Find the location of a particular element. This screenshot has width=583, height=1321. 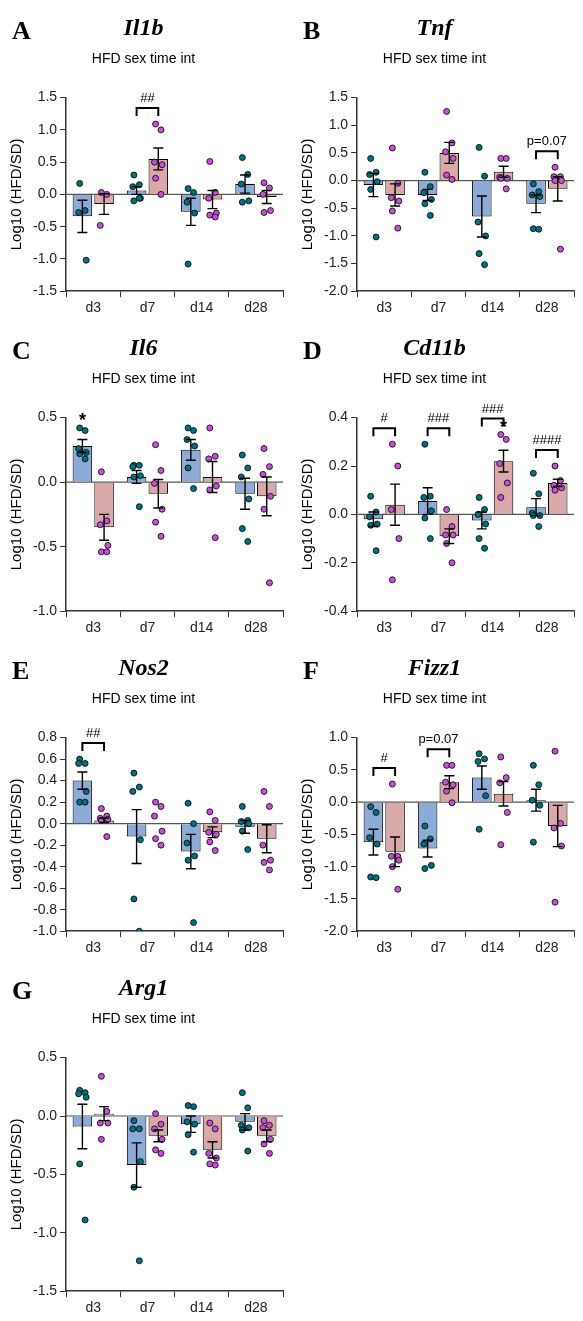

text: F is located at coordinates (311, 671).